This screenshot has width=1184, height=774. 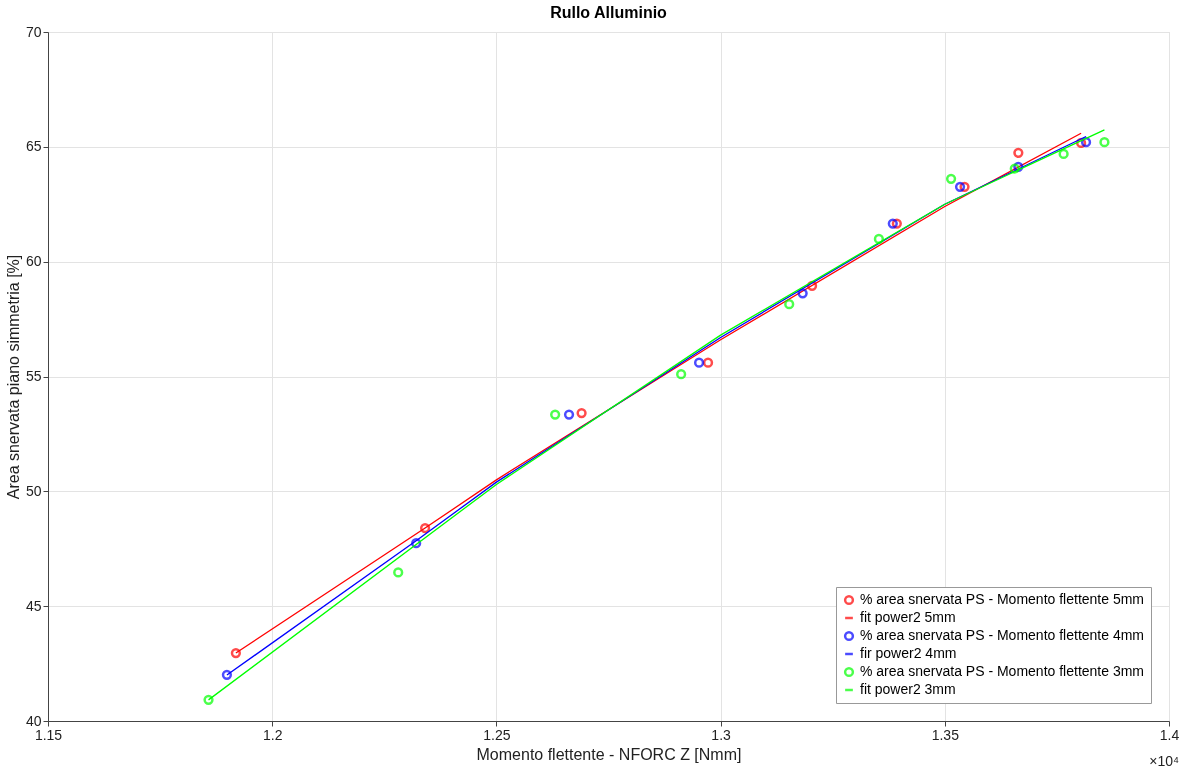 I want to click on x-tick-label: 1.2, so click(x=272, y=734).